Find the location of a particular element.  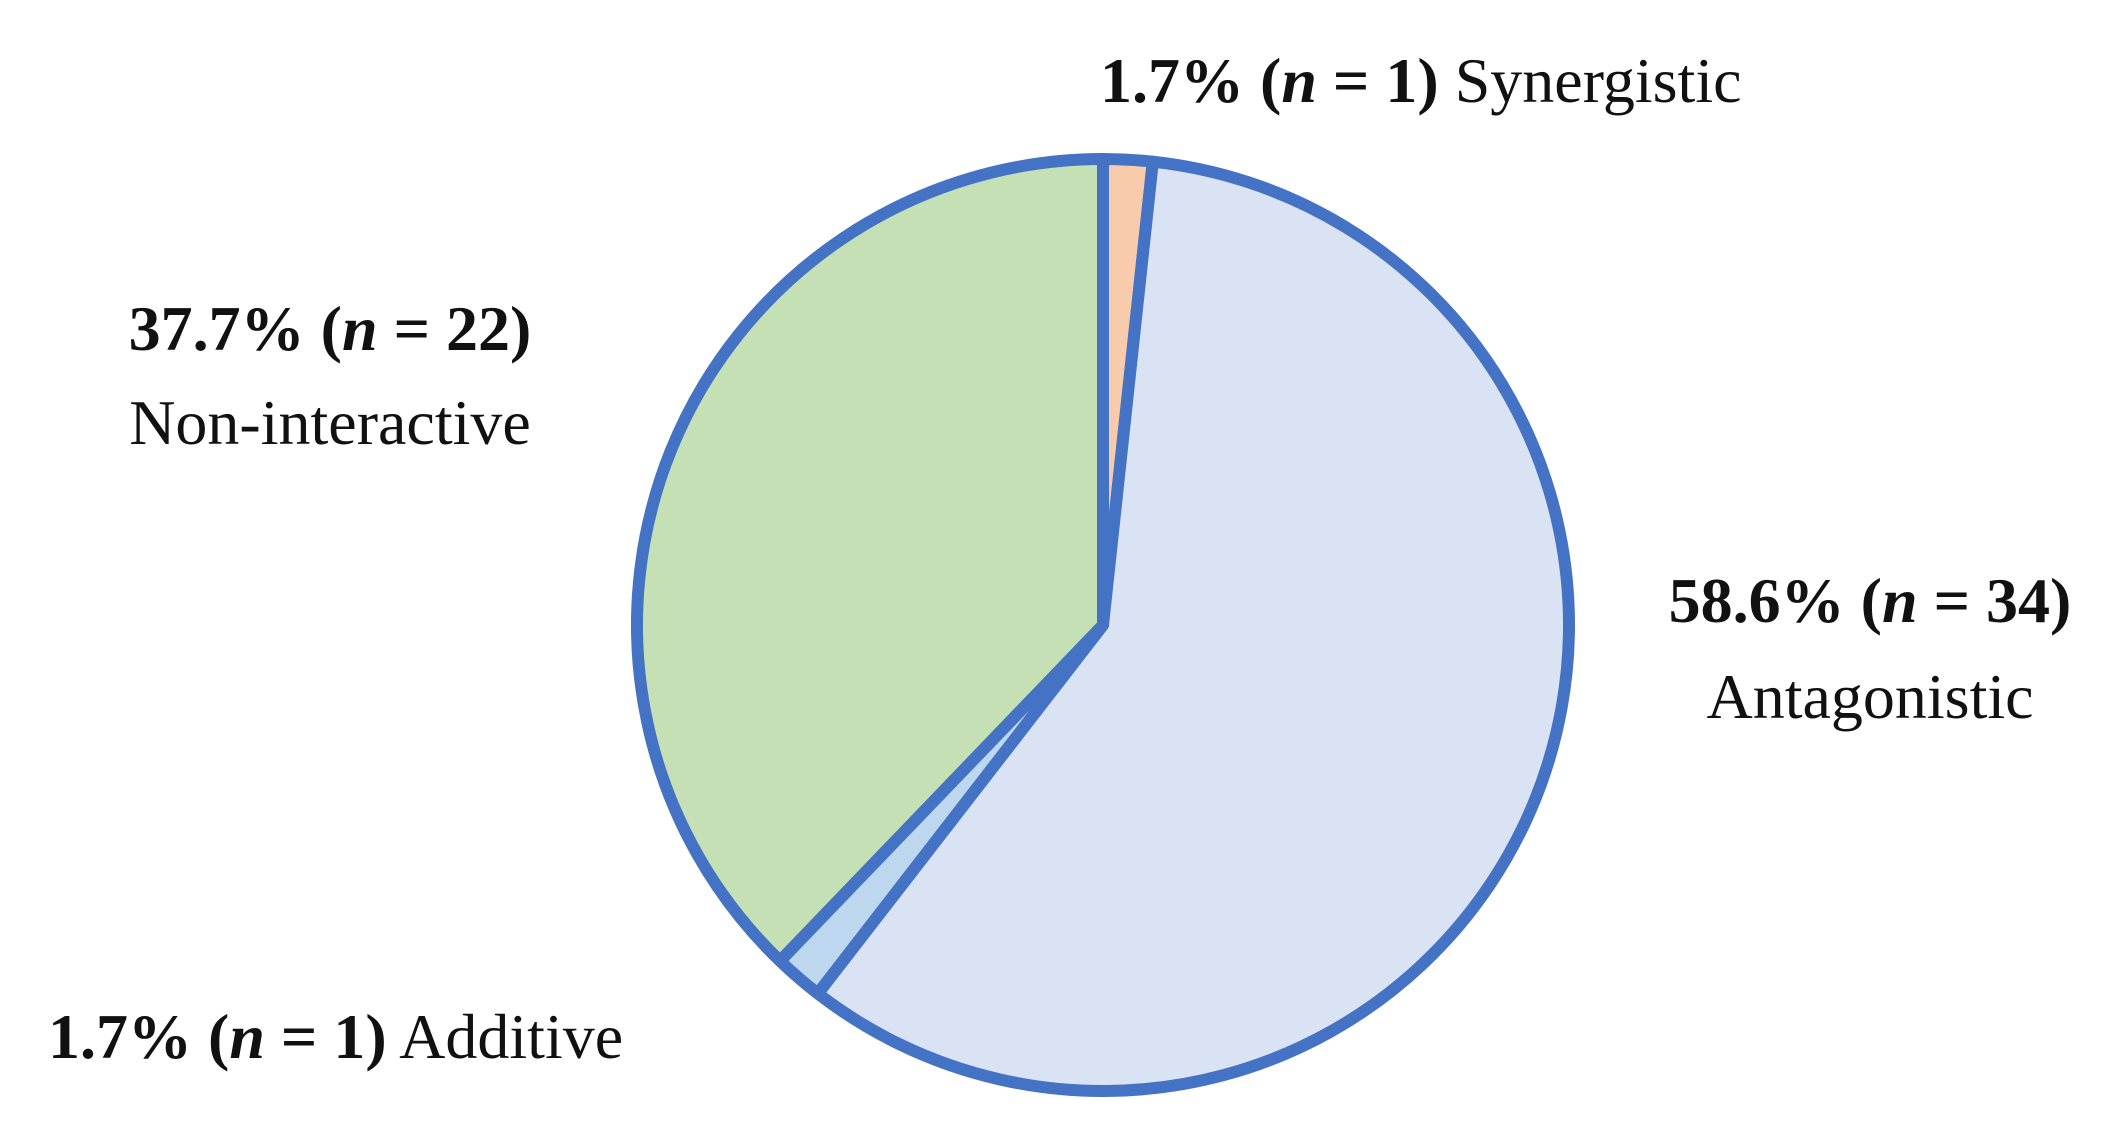

label-category: Additive is located at coordinates (511, 1036).